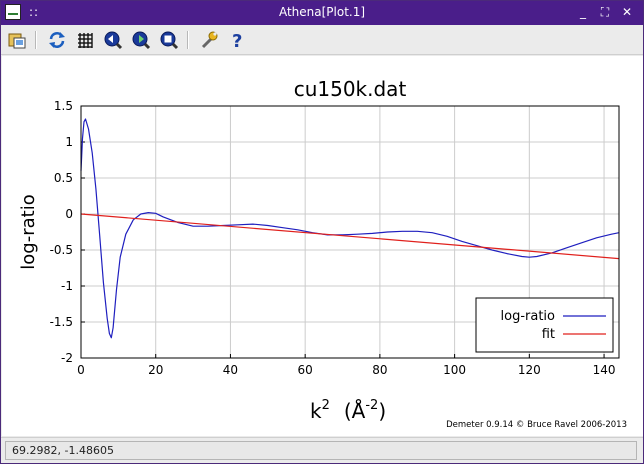 This screenshot has width=644, height=464. I want to click on y-tick-label: -2, so click(67, 358).